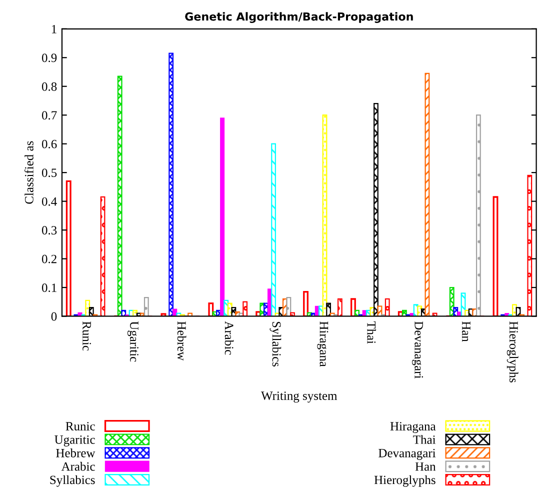 The height and width of the screenshot is (498, 539). Describe the element at coordinates (72, 481) in the screenshot. I see `legend-label: Syllabics` at that location.